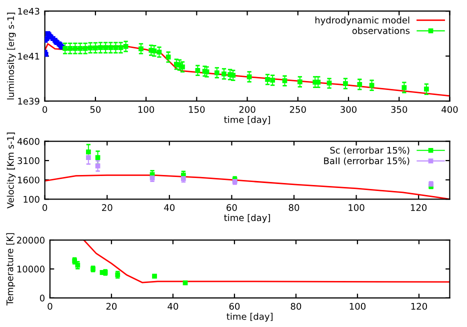  Describe the element at coordinates (399, 109) in the screenshot. I see `x-tick-label: 350` at that location.